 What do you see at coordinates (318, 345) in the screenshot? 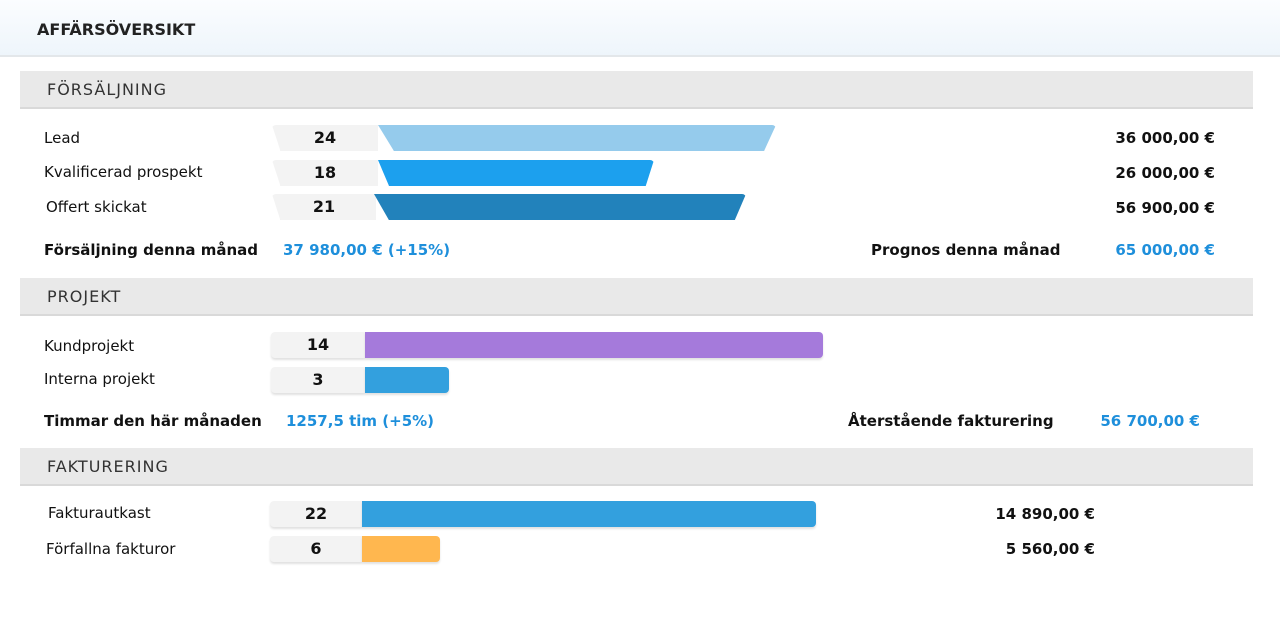
I see `row-count: 14` at bounding box center [318, 345].